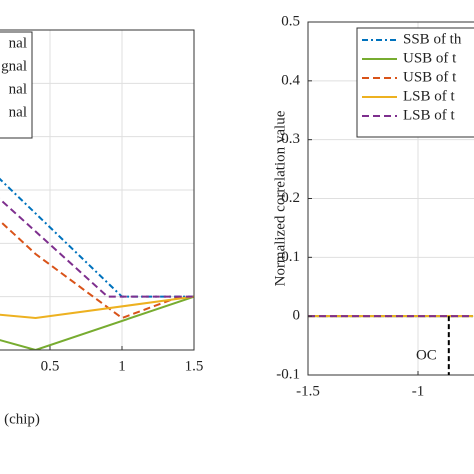  Describe the element at coordinates (290, 80) in the screenshot. I see `y-tick-label: 0.4` at that location.